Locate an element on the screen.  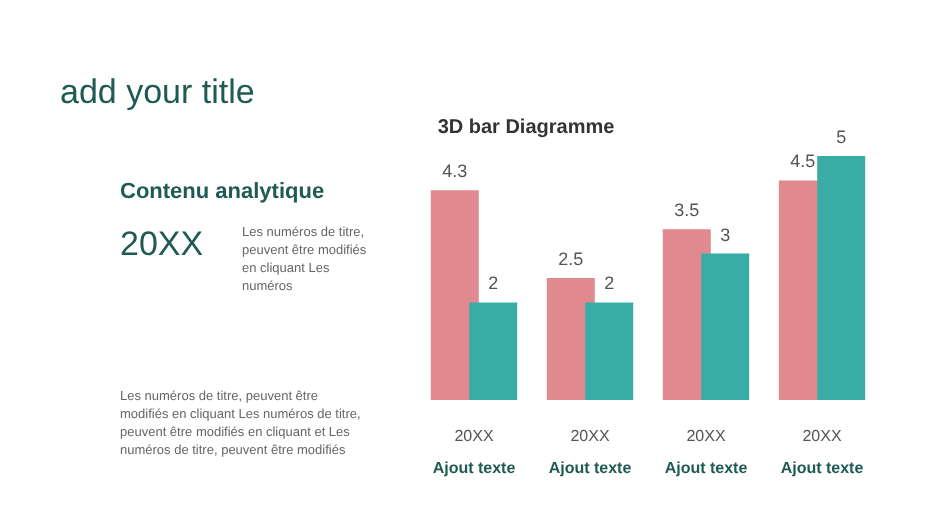
data-label: 4.3 is located at coordinates (455, 171).